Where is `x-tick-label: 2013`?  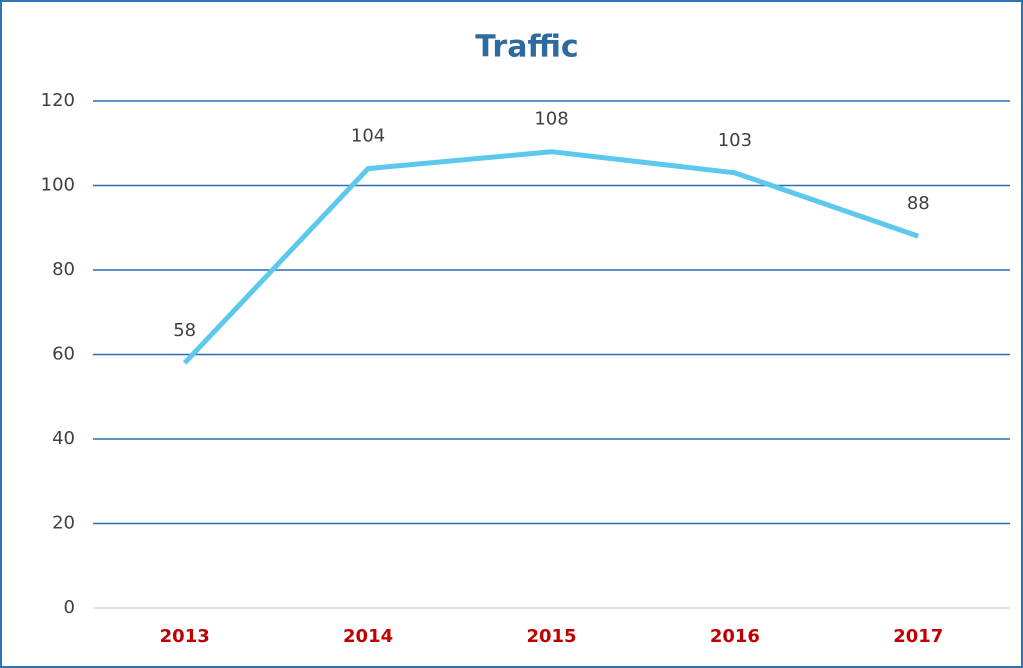 x-tick-label: 2013 is located at coordinates (185, 636).